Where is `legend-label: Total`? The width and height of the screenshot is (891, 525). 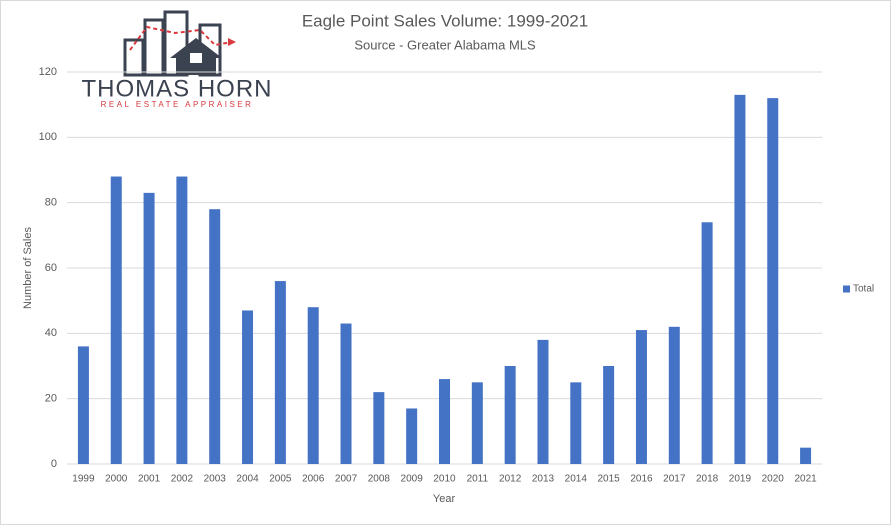
legend-label: Total is located at coordinates (863, 289).